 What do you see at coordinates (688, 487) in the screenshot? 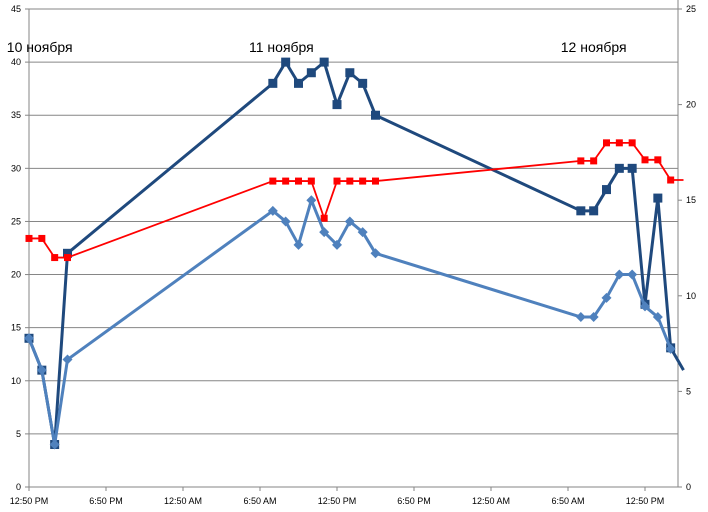
I see `y2-tick-label: 0` at bounding box center [688, 487].